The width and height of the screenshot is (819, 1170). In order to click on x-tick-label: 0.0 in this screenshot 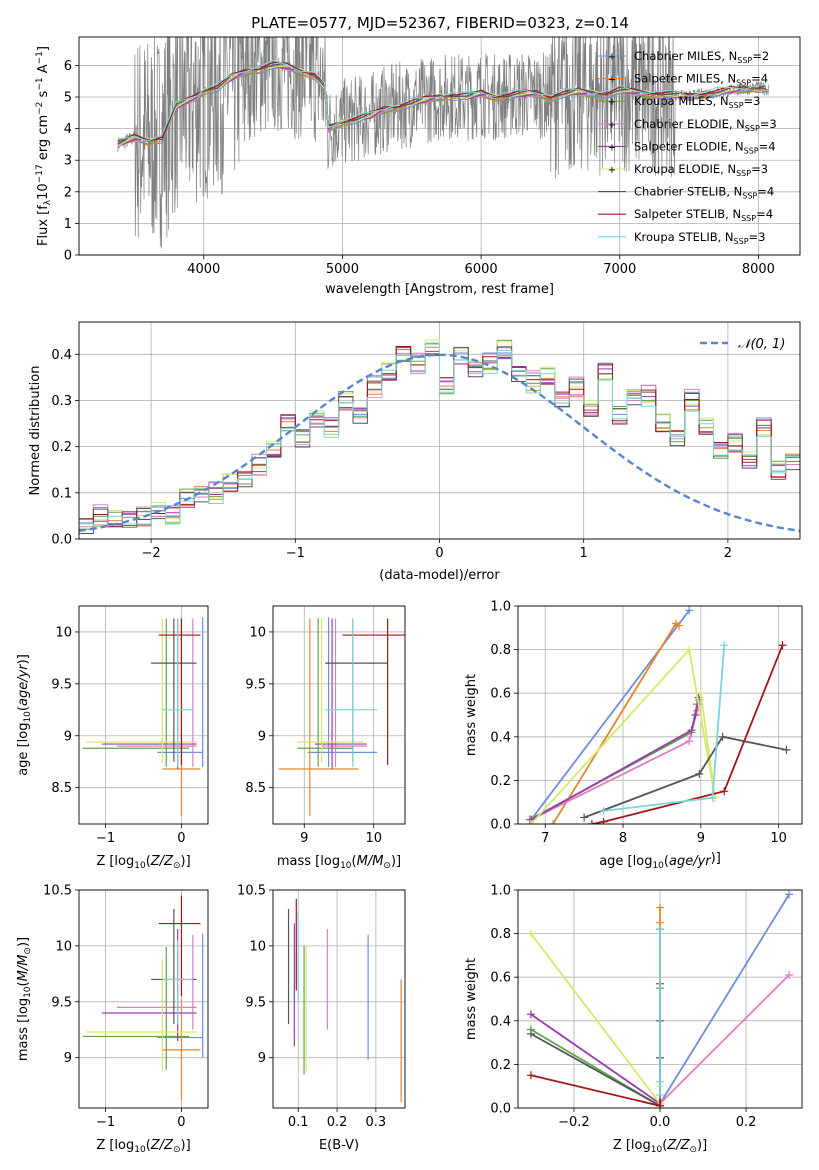, I will do `click(660, 1122)`.